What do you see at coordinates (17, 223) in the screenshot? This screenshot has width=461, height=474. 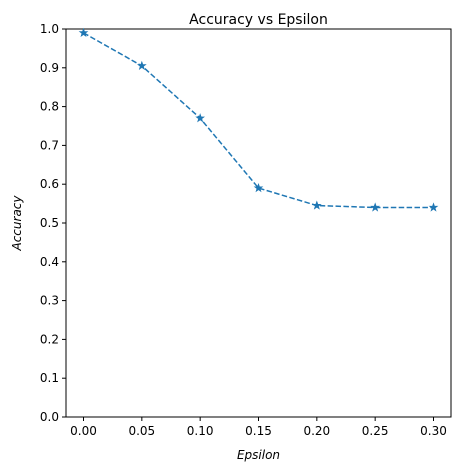 I see `y-axis-label: Accuracy` at bounding box center [17, 223].